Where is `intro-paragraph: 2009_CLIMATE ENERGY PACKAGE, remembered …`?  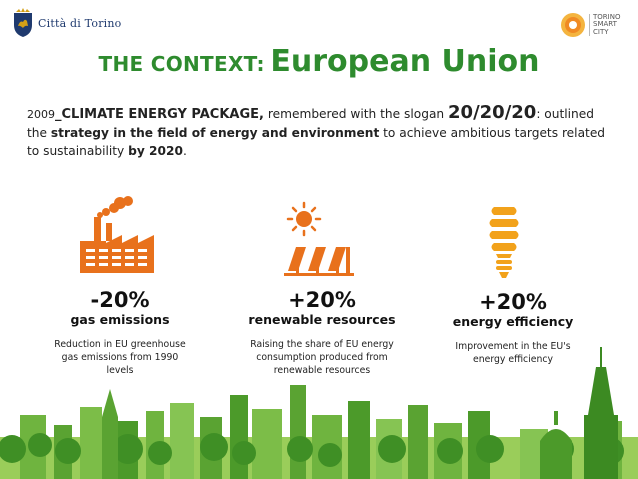
intro-paragraph: 2009_CLIMATE ENERGY PACKAGE, remembered … is located at coordinates (322, 132).